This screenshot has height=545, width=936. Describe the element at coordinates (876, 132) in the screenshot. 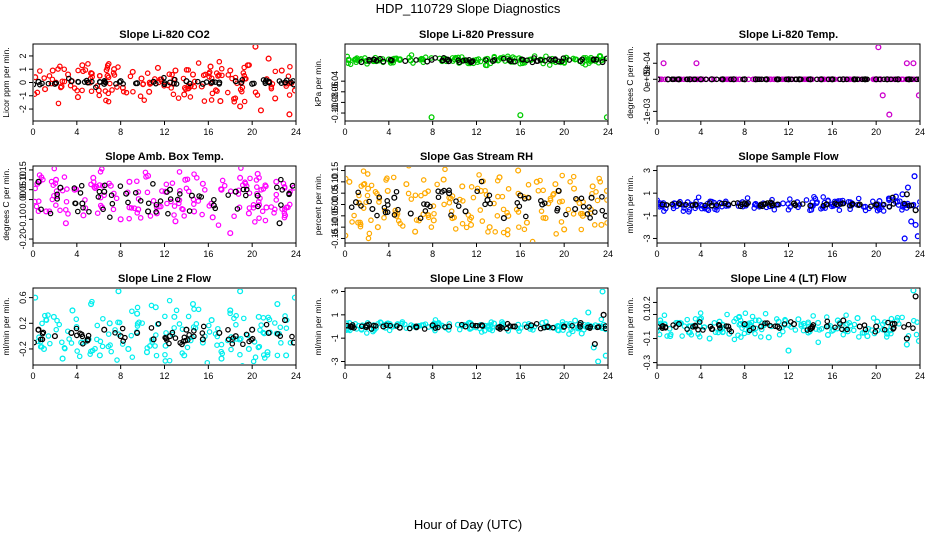

I see `x-tick-label: 20` at that location.